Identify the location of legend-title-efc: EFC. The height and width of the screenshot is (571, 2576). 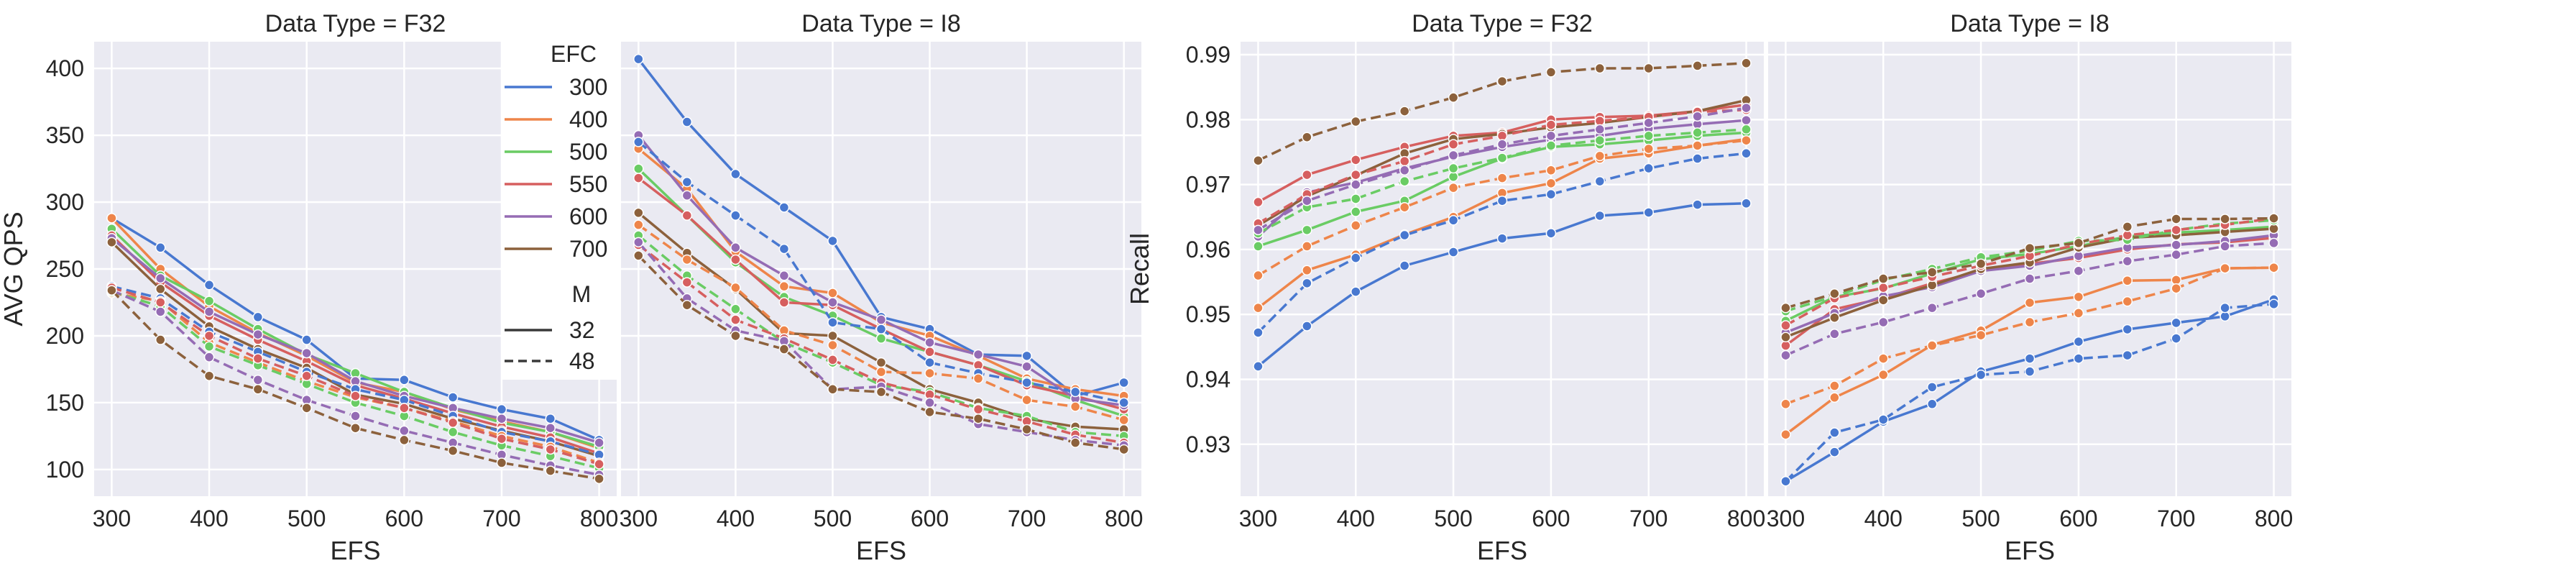
(574, 54).